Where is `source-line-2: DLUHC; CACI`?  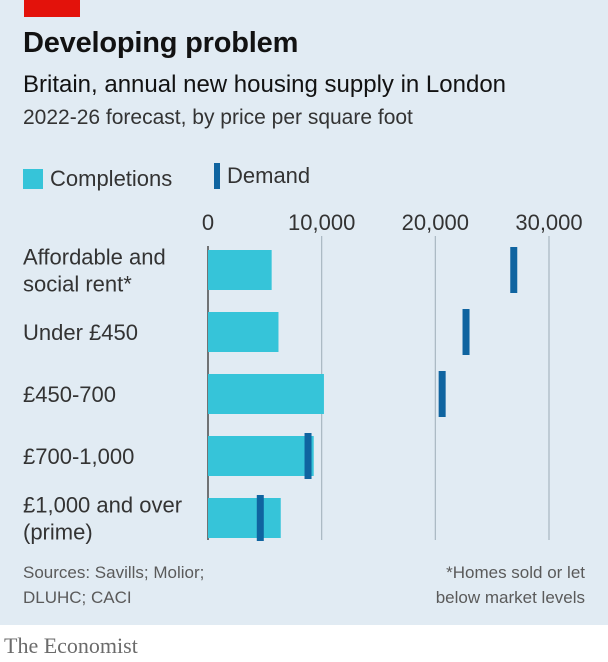 source-line-2: DLUHC; CACI is located at coordinates (77, 597).